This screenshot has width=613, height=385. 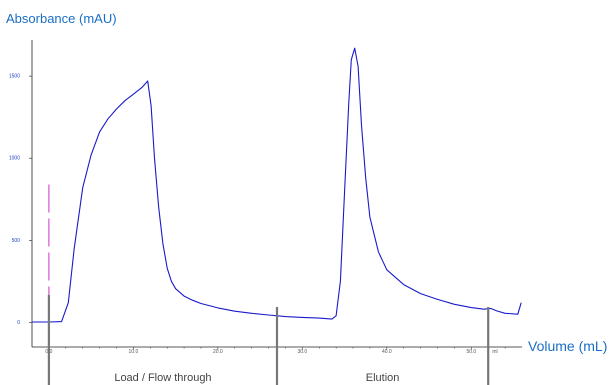 I want to click on y-tick-label: 1500, so click(x=14, y=77).